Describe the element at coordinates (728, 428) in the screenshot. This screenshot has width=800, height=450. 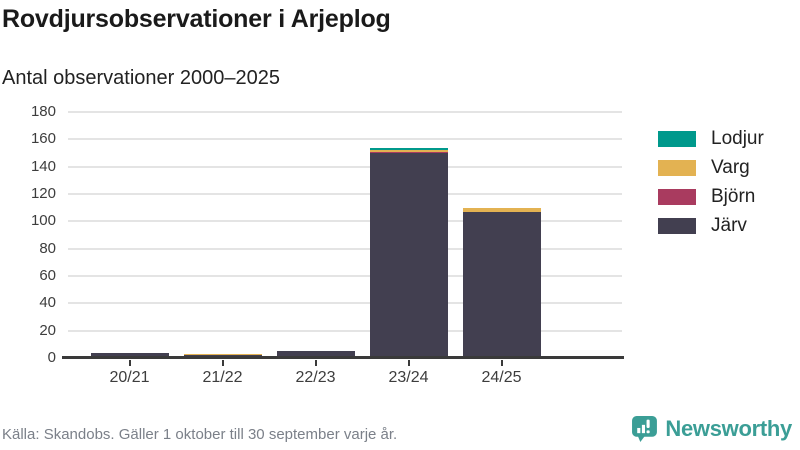
I see `newsworthy-logo-text: Newsworthy` at that location.